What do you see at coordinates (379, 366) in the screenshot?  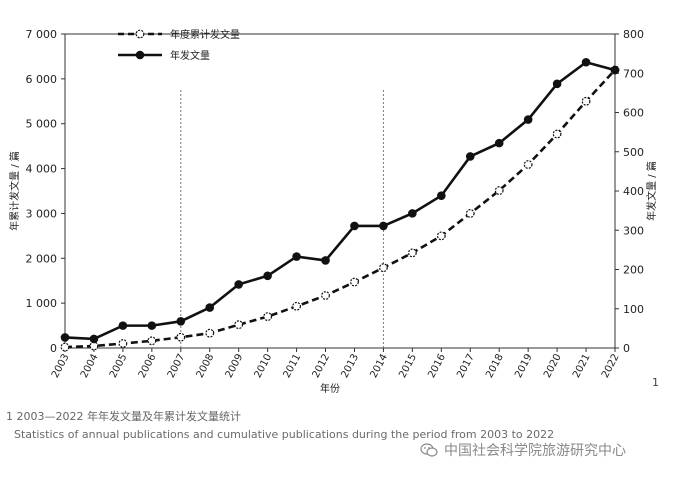 I see `x-tick-label: 2014` at bounding box center [379, 366].